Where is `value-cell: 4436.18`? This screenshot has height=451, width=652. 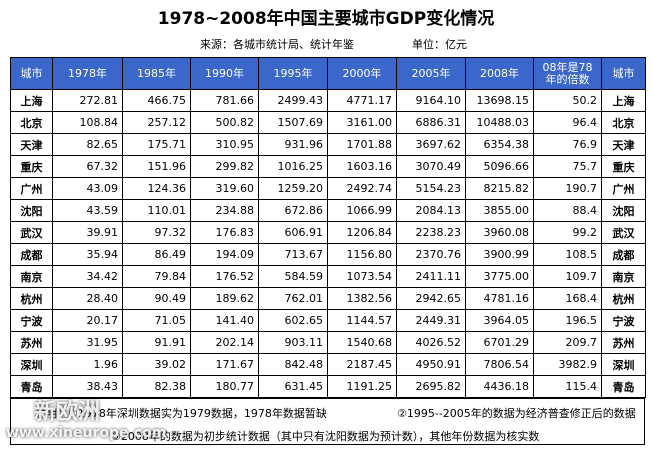 value-cell: 4436.18 is located at coordinates (499, 386).